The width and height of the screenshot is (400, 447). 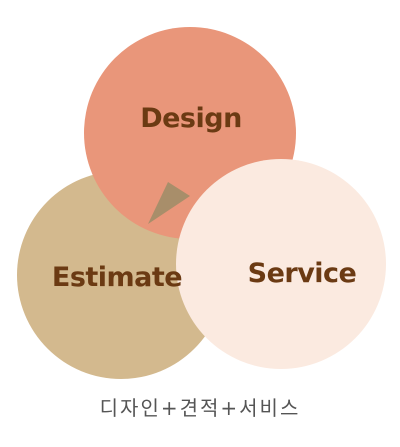 What do you see at coordinates (200, 408) in the screenshot?
I see `caption: 디자인+견적+서비스` at bounding box center [200, 408].